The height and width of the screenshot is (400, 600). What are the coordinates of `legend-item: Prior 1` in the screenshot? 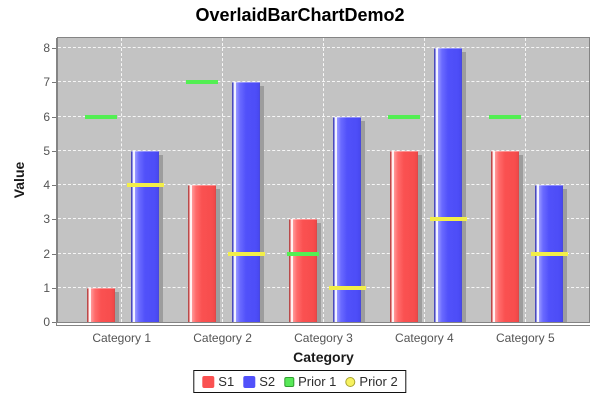 It's located at (310, 381).